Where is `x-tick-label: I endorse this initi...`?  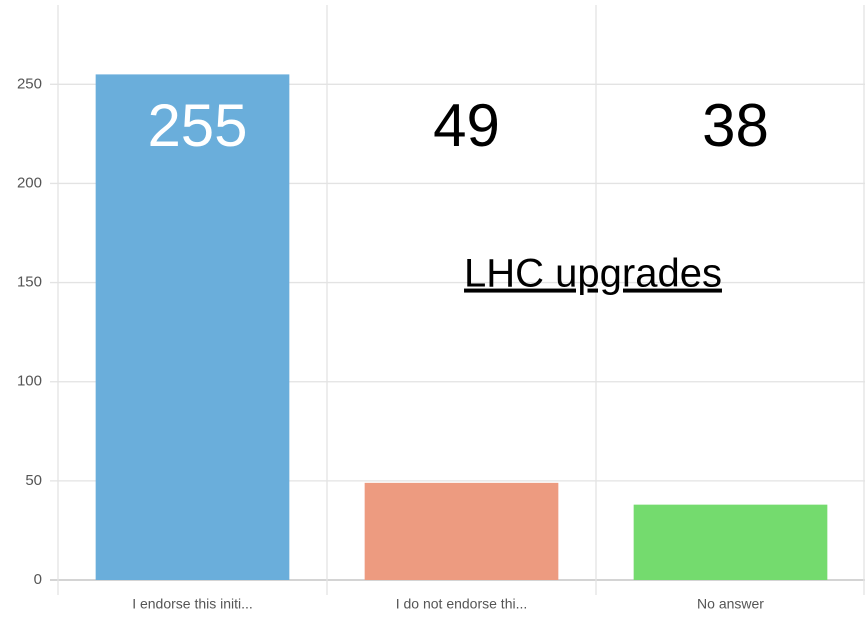 x-tick-label: I endorse this initi... is located at coordinates (192, 604).